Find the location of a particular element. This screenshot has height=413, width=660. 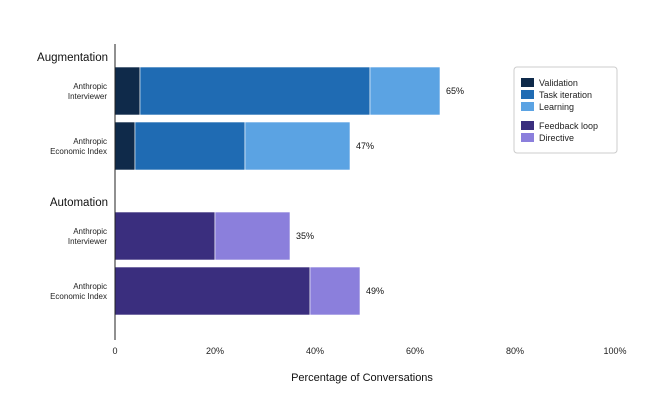

x-tick-label-0: 0 is located at coordinates (114, 351).